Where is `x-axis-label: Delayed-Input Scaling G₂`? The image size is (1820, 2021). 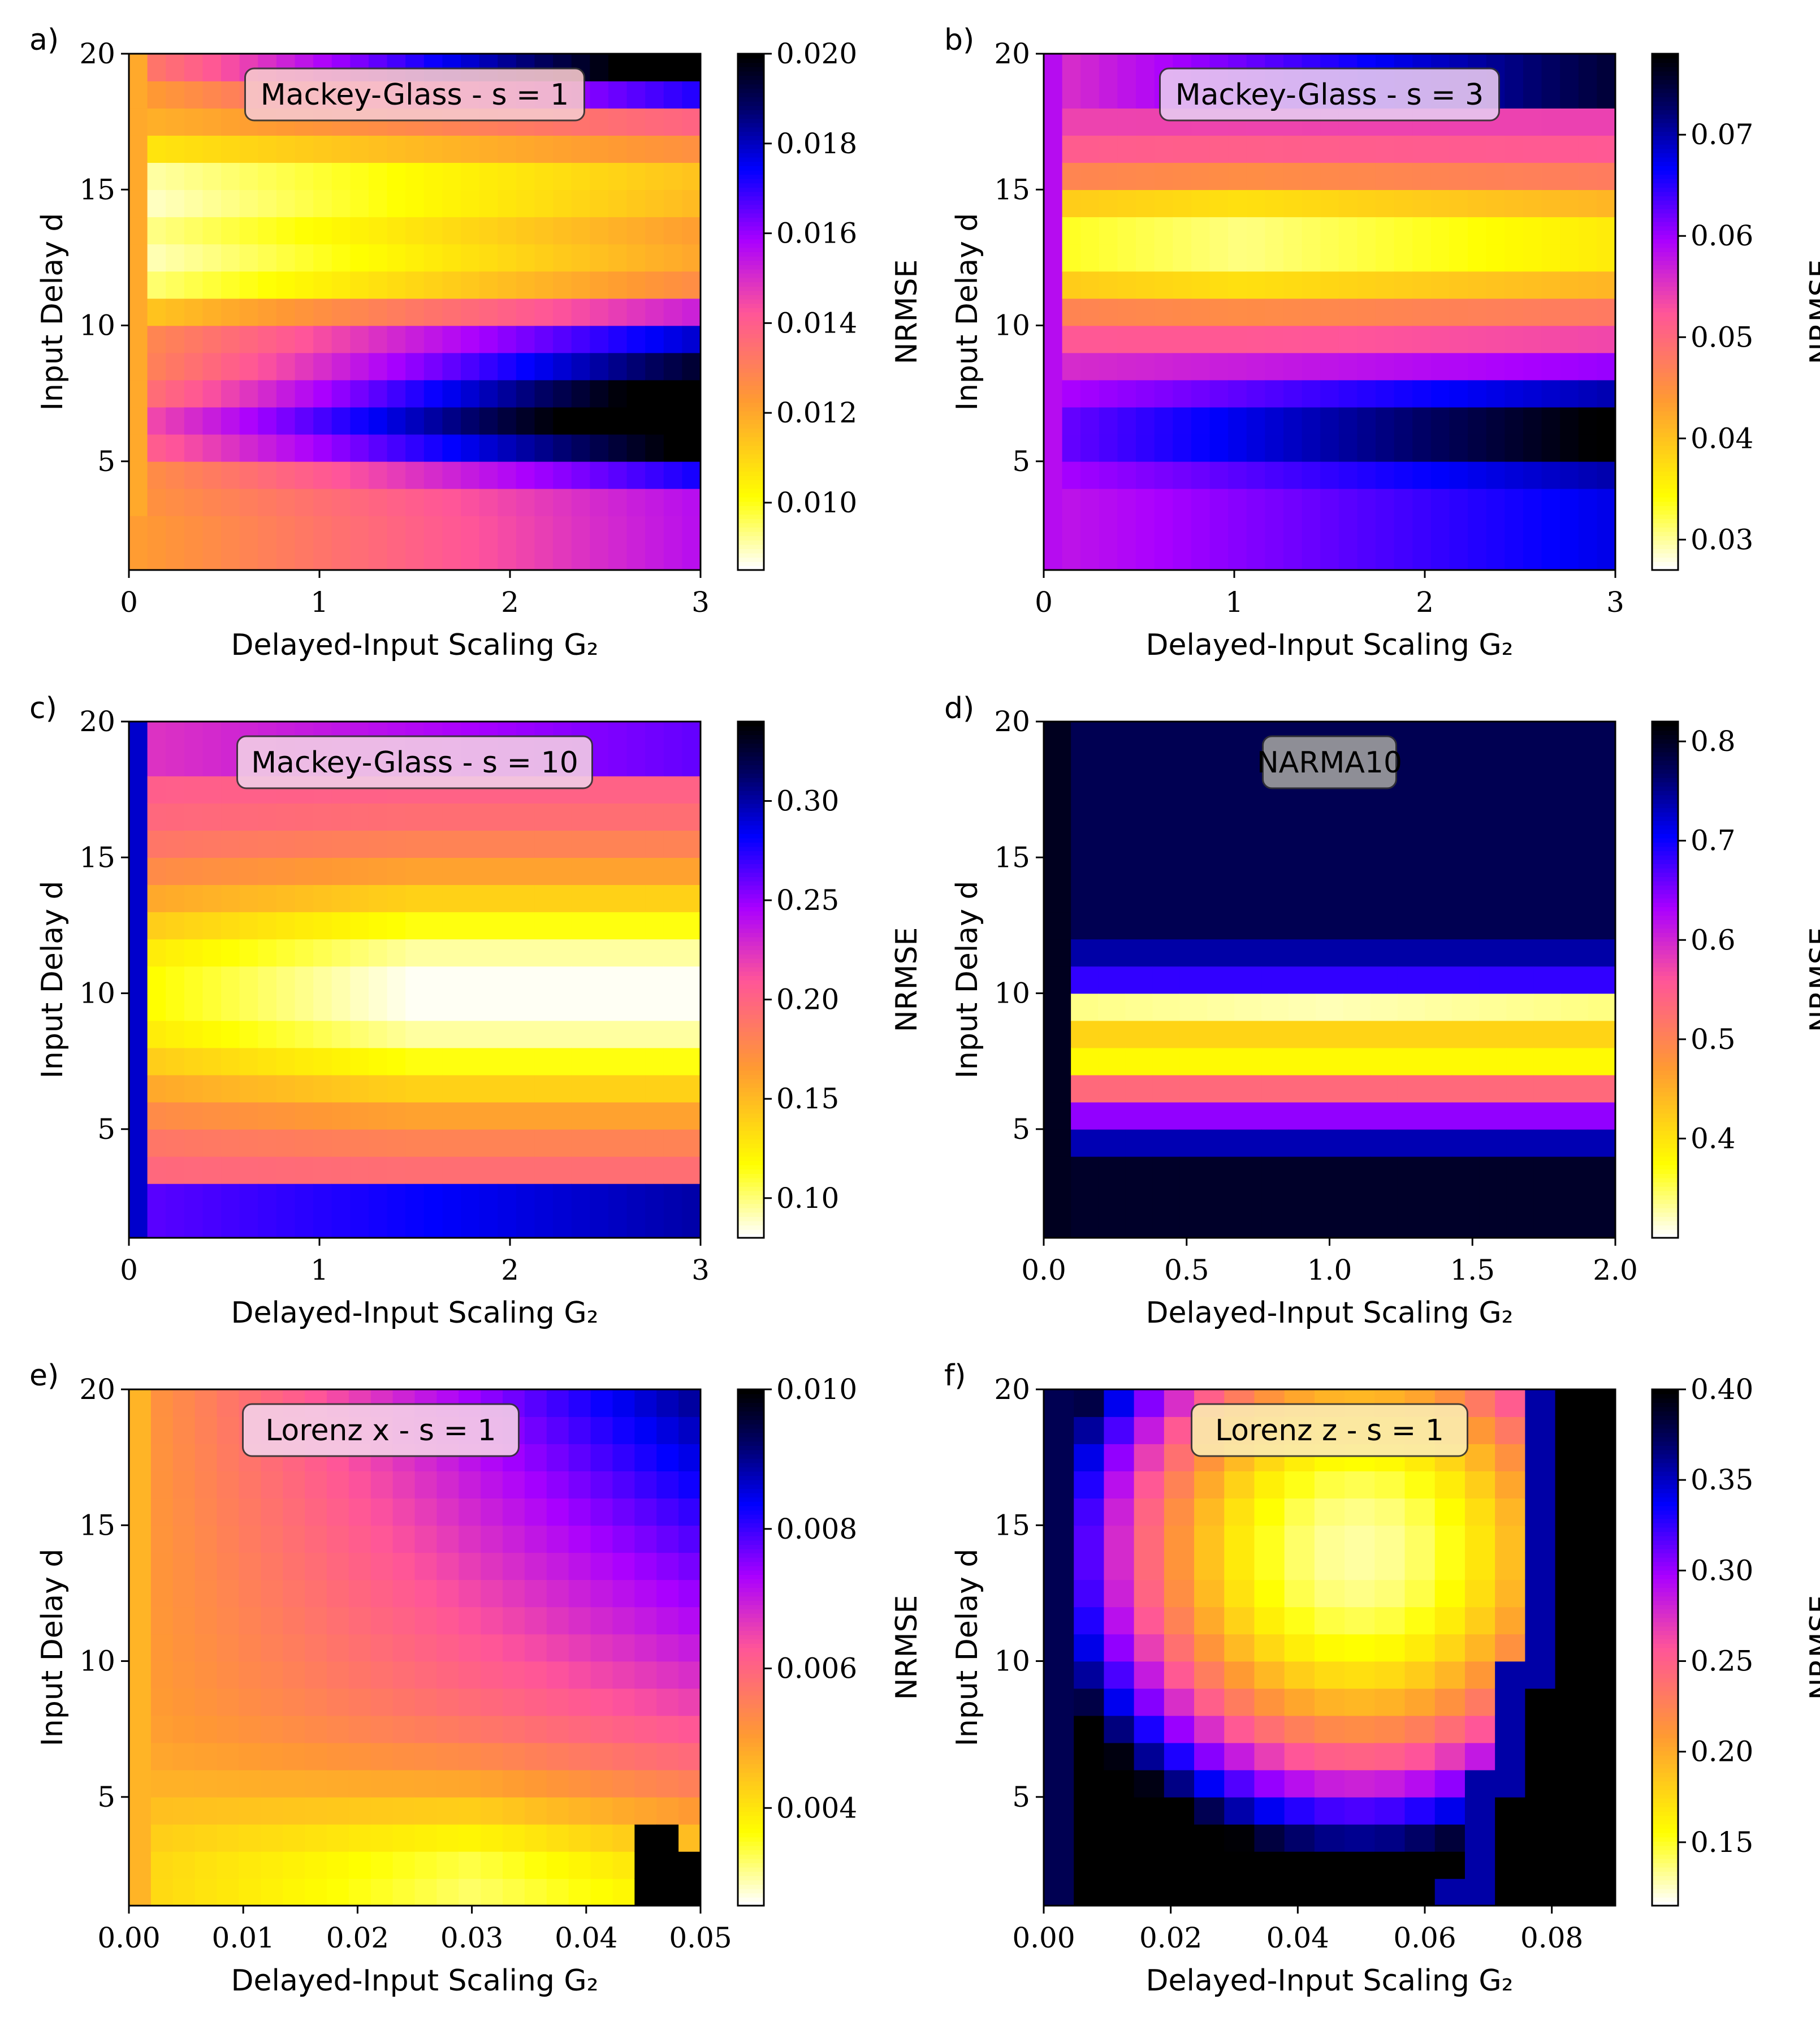
x-axis-label: Delayed-Input Scaling G₂ is located at coordinates (1329, 1981).